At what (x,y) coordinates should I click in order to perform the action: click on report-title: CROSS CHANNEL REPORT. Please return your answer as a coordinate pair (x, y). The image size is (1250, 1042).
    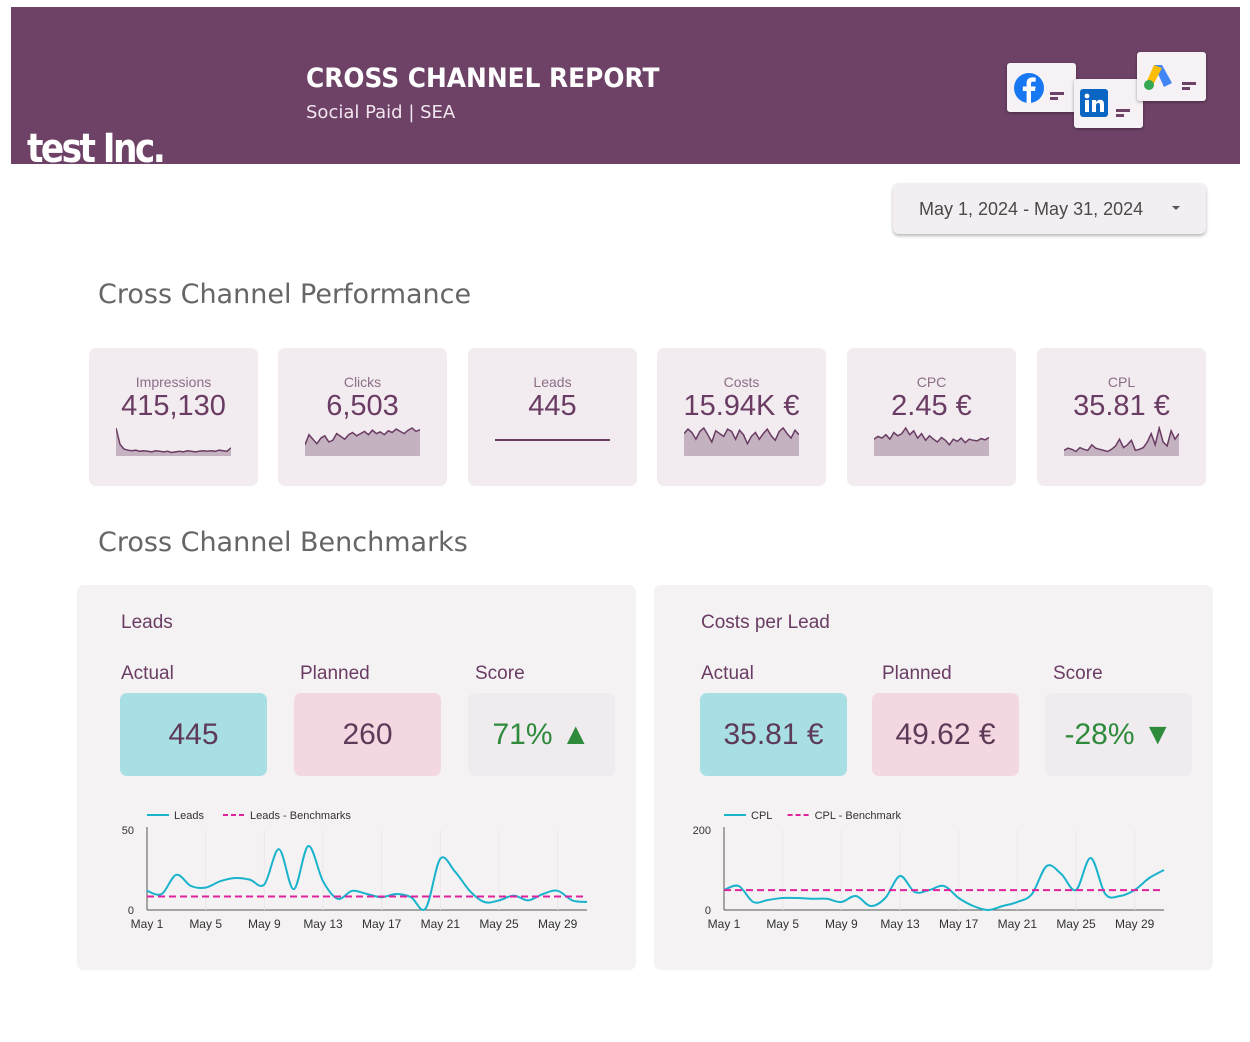
    Looking at the image, I should click on (483, 78).